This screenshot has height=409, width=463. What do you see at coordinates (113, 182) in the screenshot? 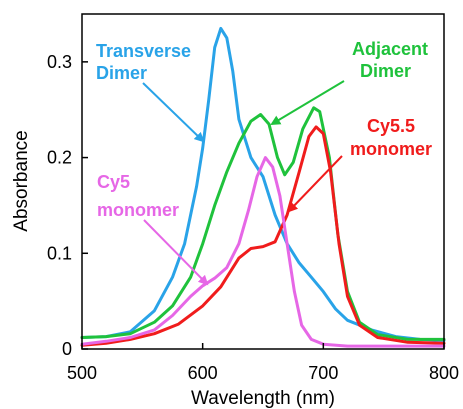
I see `annotation-cy5-line1: Cy5` at bounding box center [113, 182].